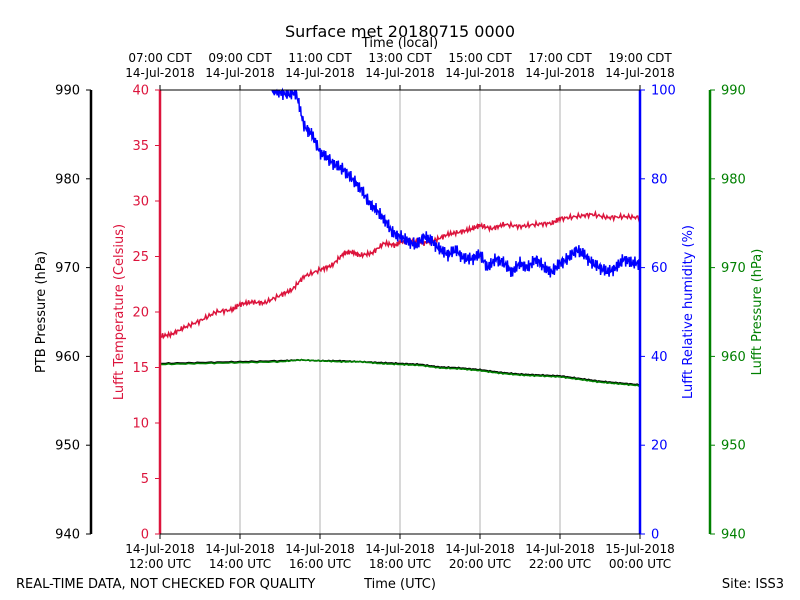 The width and height of the screenshot is (800, 600). I want to click on ptb-pressure-axis-title: PTB Pressure (hPa), so click(41, 312).